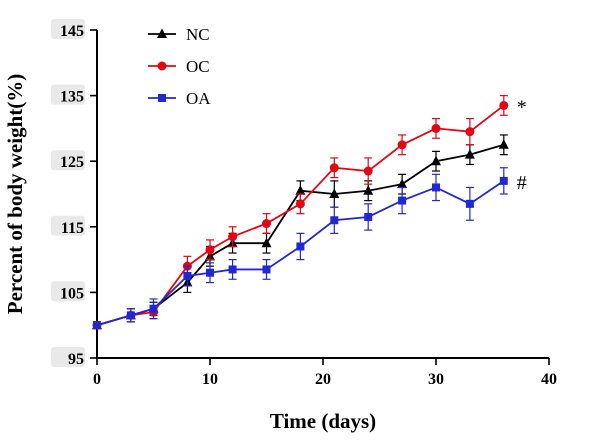 This screenshot has height=446, width=600. I want to click on x-tick-label: 20, so click(323, 379).